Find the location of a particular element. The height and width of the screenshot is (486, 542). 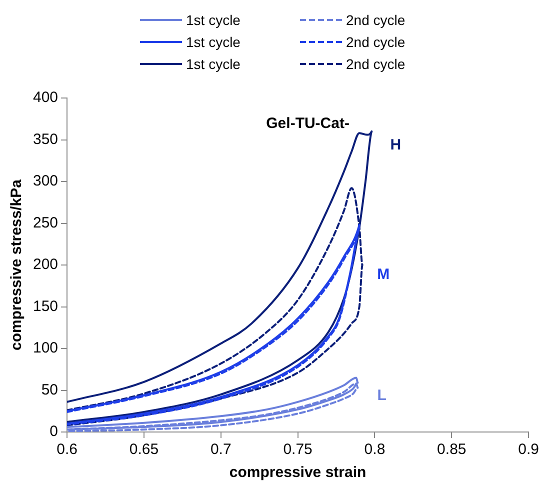

x-tick-label: 0.6 is located at coordinates (67, 449).